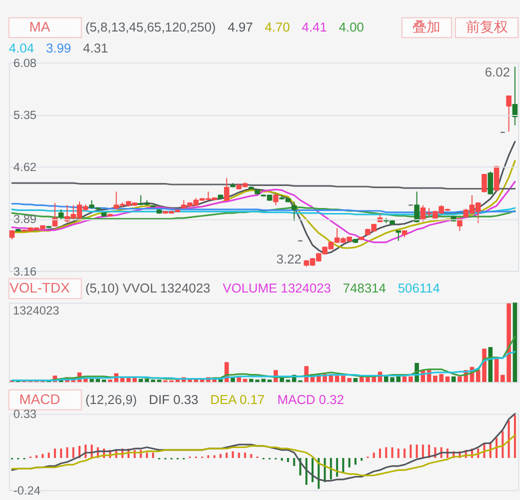 This screenshot has height=500, width=520. What do you see at coordinates (111, 399) in the screenshot?
I see `chart-subtitle: (12,26,9)` at bounding box center [111, 399].